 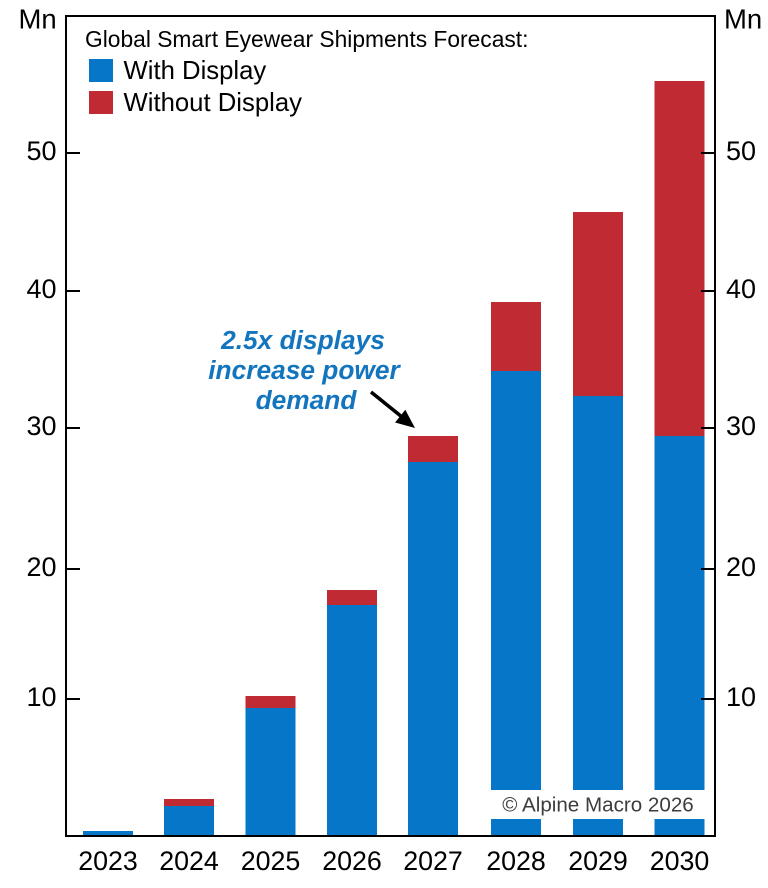 I want to click on svg-text: © Alpine Macro 2026, so click(x=597, y=805).